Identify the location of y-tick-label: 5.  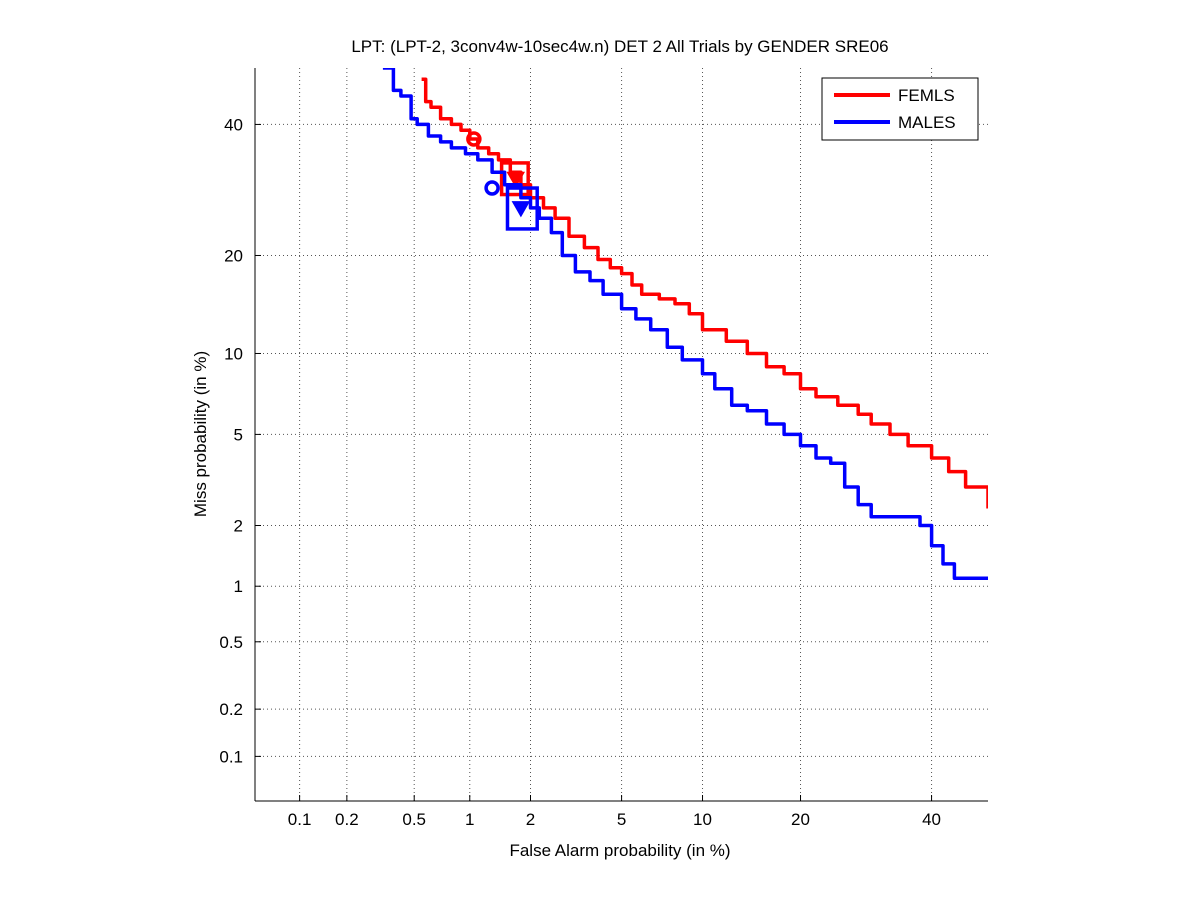
(238, 434).